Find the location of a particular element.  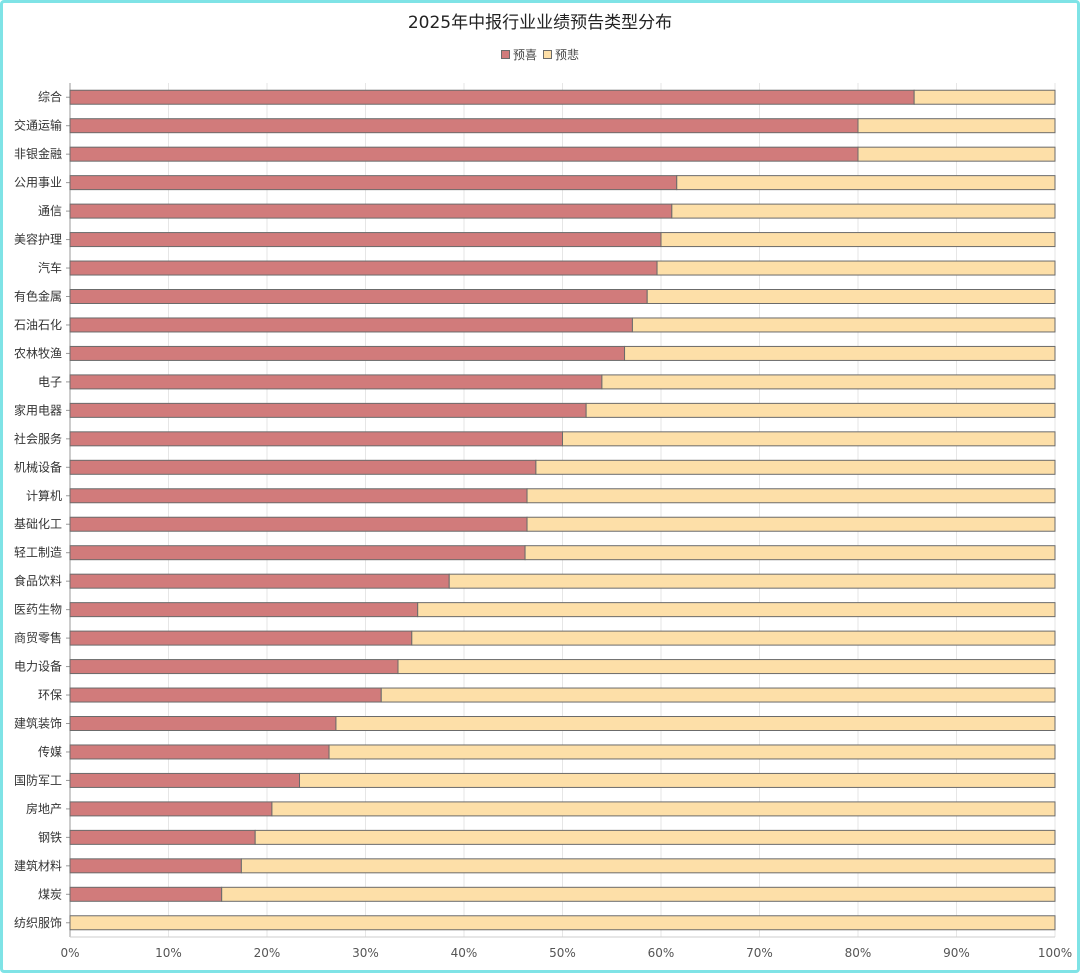

y-category-label: 有色金属 is located at coordinates (38, 296).